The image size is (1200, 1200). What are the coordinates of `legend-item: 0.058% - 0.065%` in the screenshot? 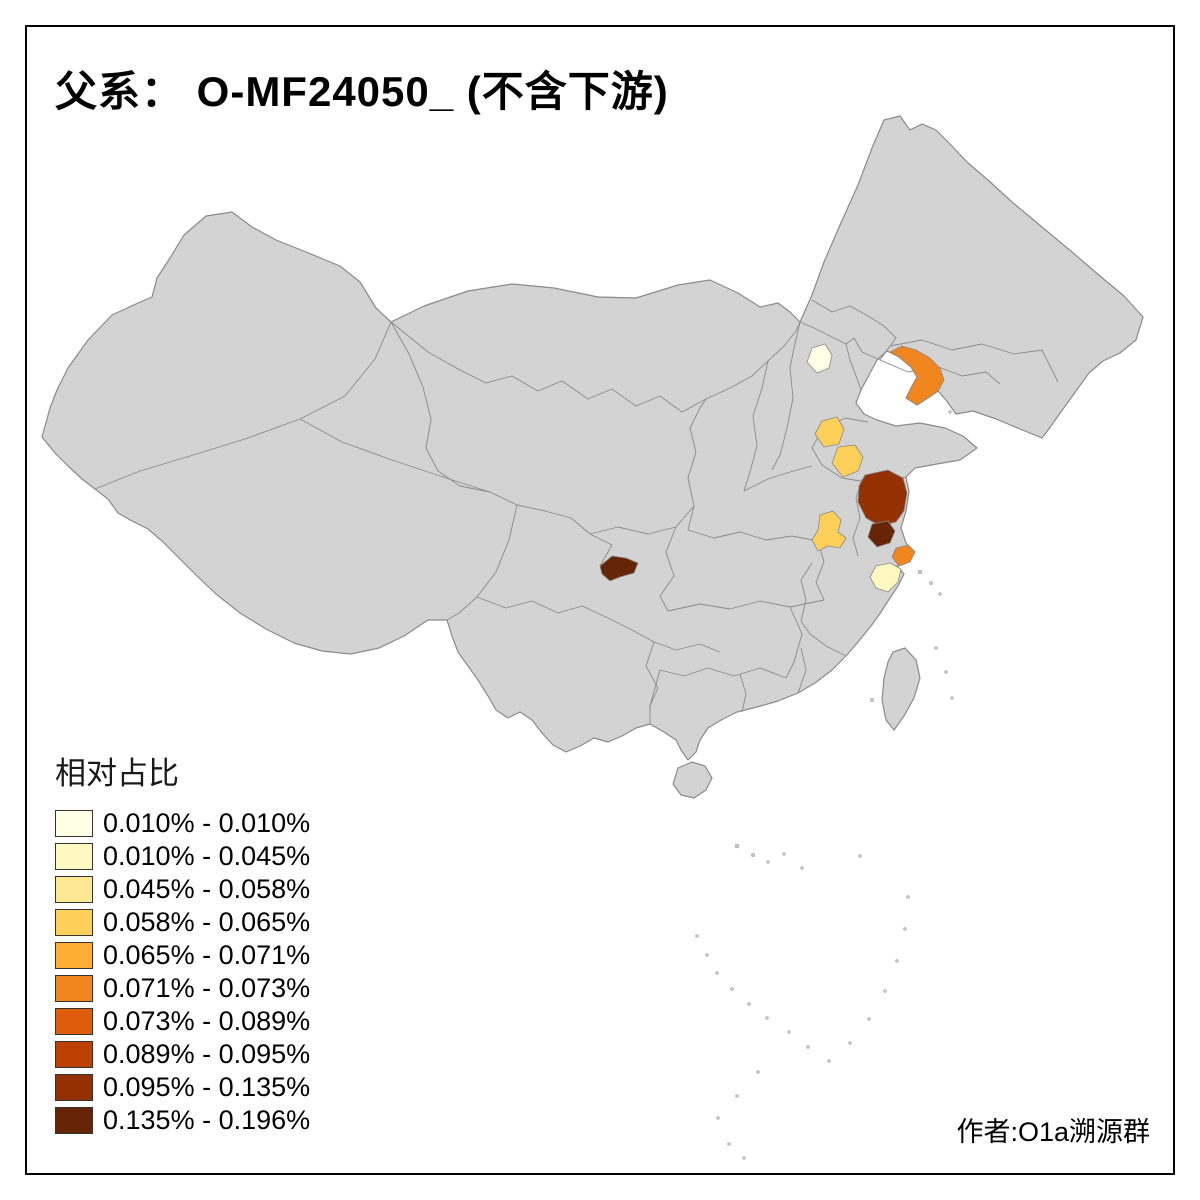 It's located at (182, 922).